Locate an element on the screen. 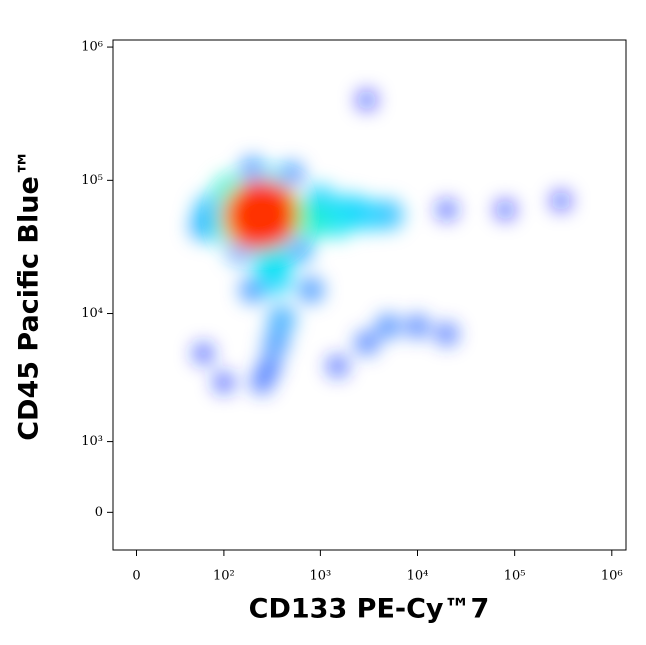  x-axis-title: CD133 PE-Cy™7 is located at coordinates (369, 609).